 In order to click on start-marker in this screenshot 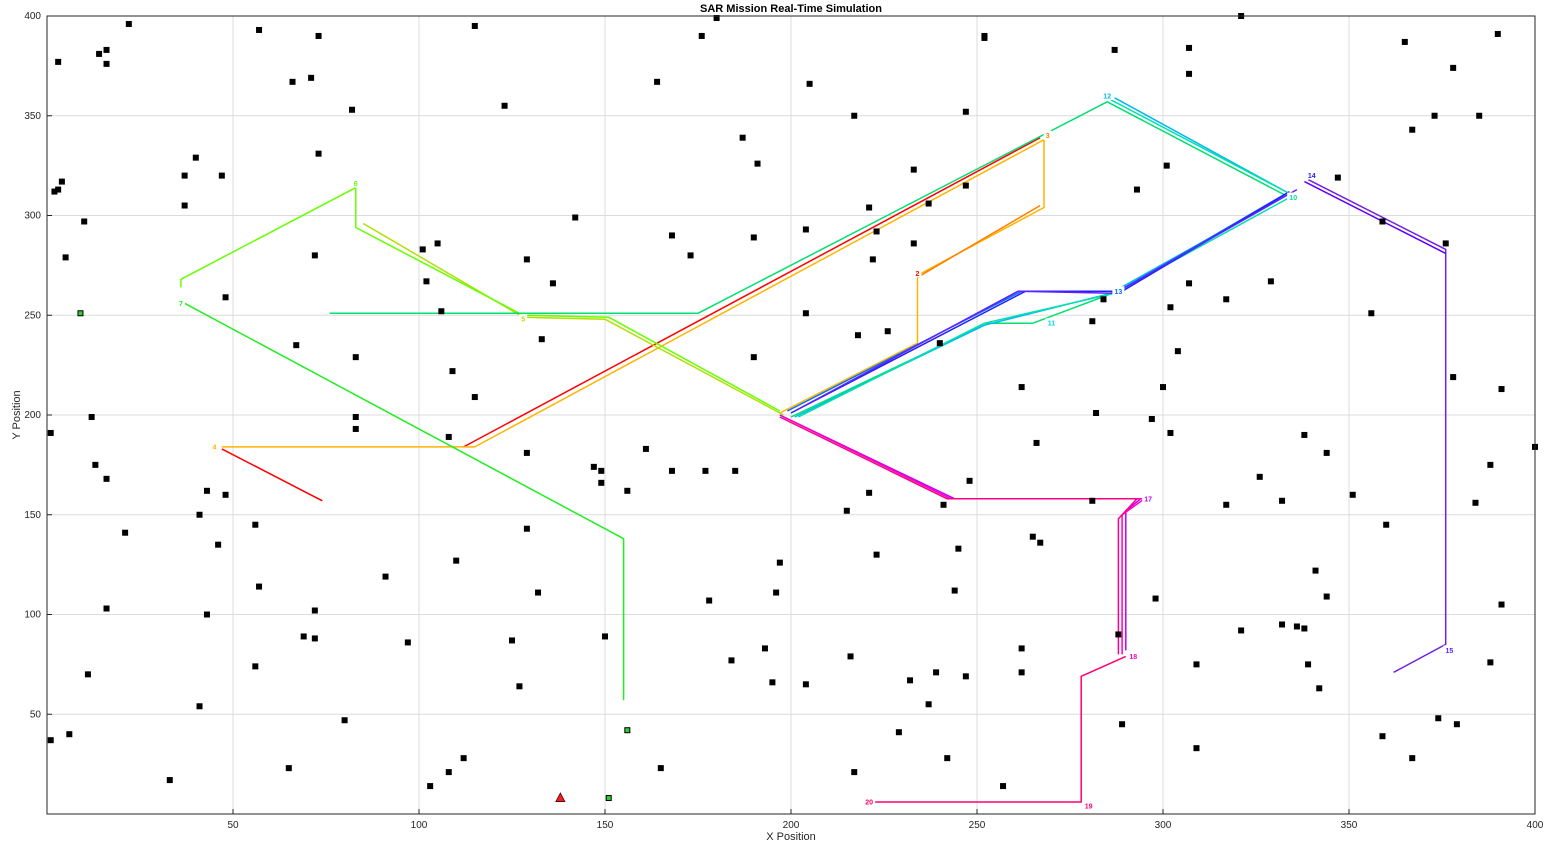, I will do `click(560, 797)`.